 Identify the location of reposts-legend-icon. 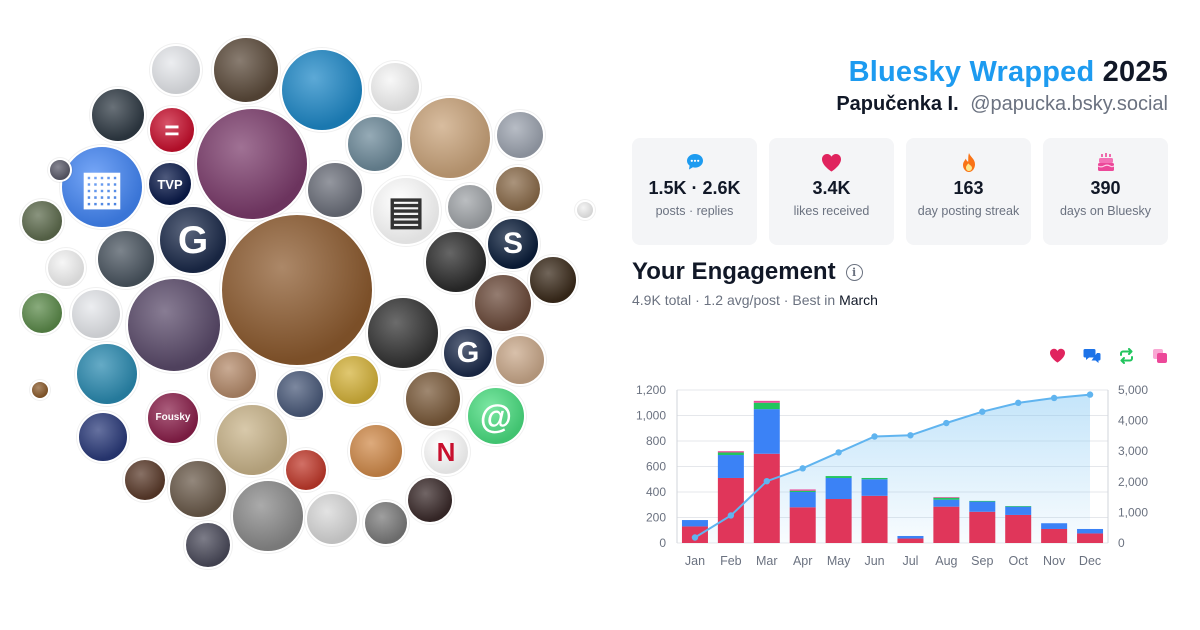
(1126, 358).